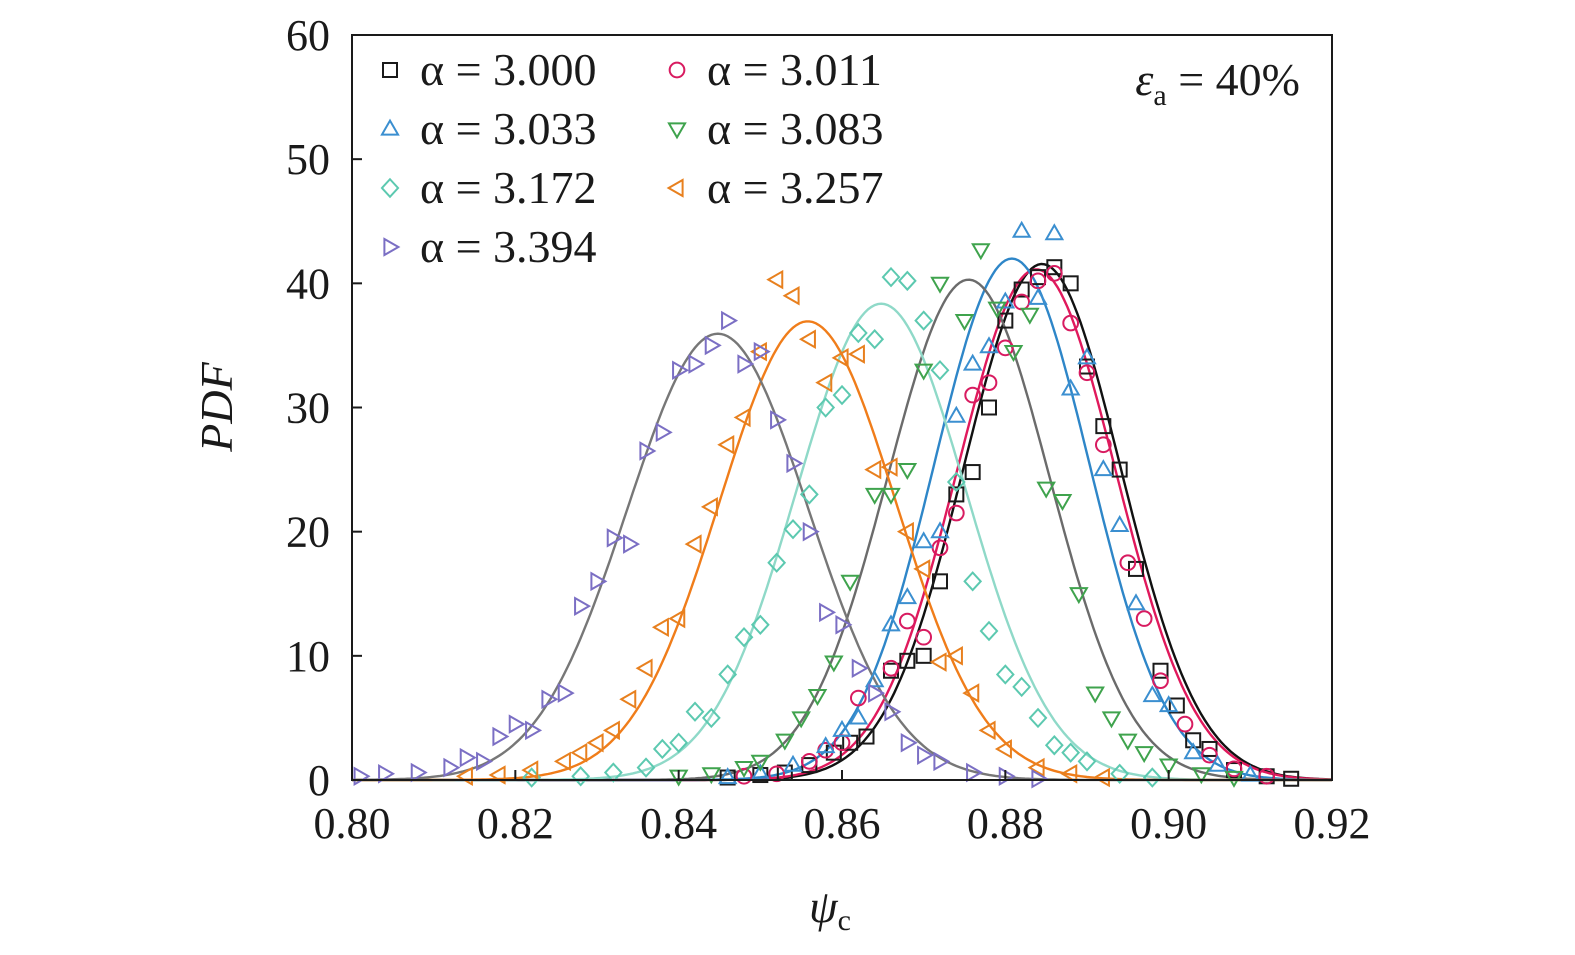  I want to click on x-tick-label: 0.90, so click(1168, 823).